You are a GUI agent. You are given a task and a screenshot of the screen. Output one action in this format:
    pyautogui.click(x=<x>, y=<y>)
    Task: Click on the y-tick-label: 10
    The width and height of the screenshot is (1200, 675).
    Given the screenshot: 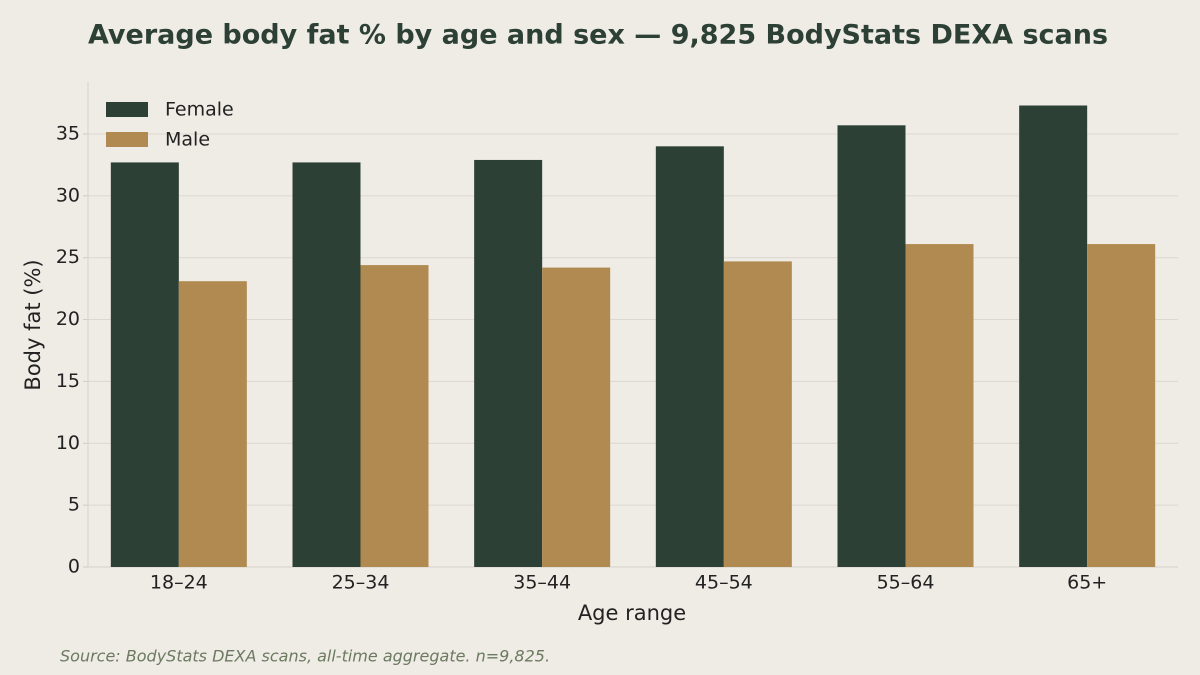 What is the action you would take?
    pyautogui.click(x=68, y=443)
    